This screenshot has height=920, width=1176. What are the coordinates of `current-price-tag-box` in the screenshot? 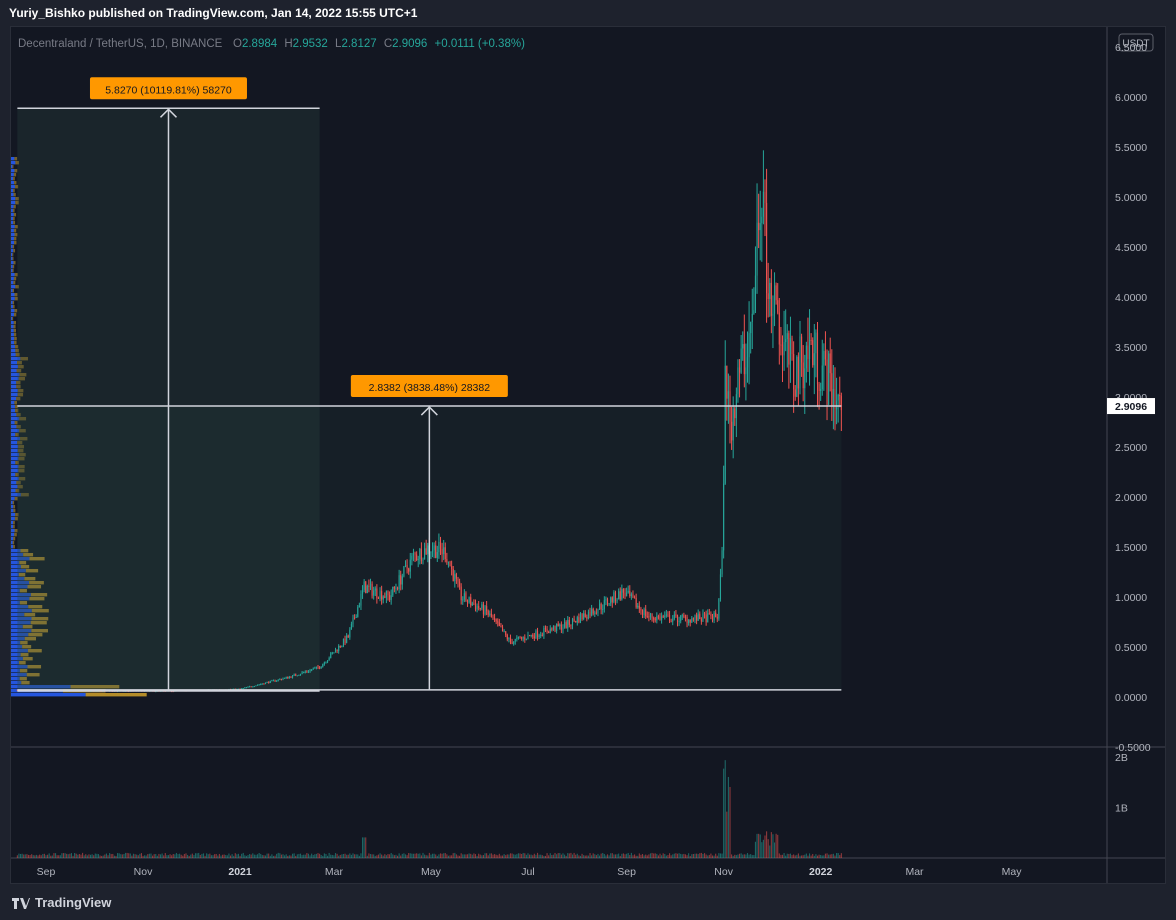 It's located at (1131, 406).